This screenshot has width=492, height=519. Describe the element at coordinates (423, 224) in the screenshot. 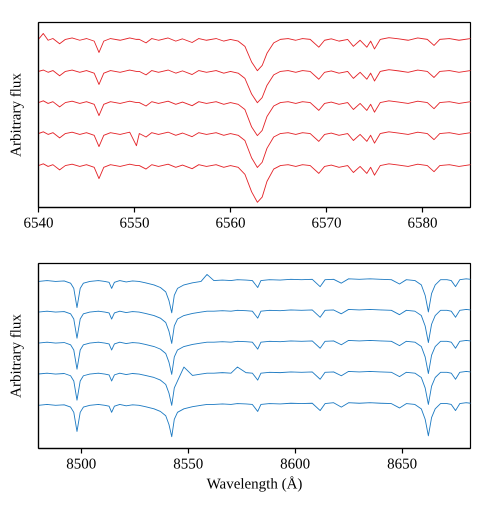

I see `x-tick-label: 6580` at that location.